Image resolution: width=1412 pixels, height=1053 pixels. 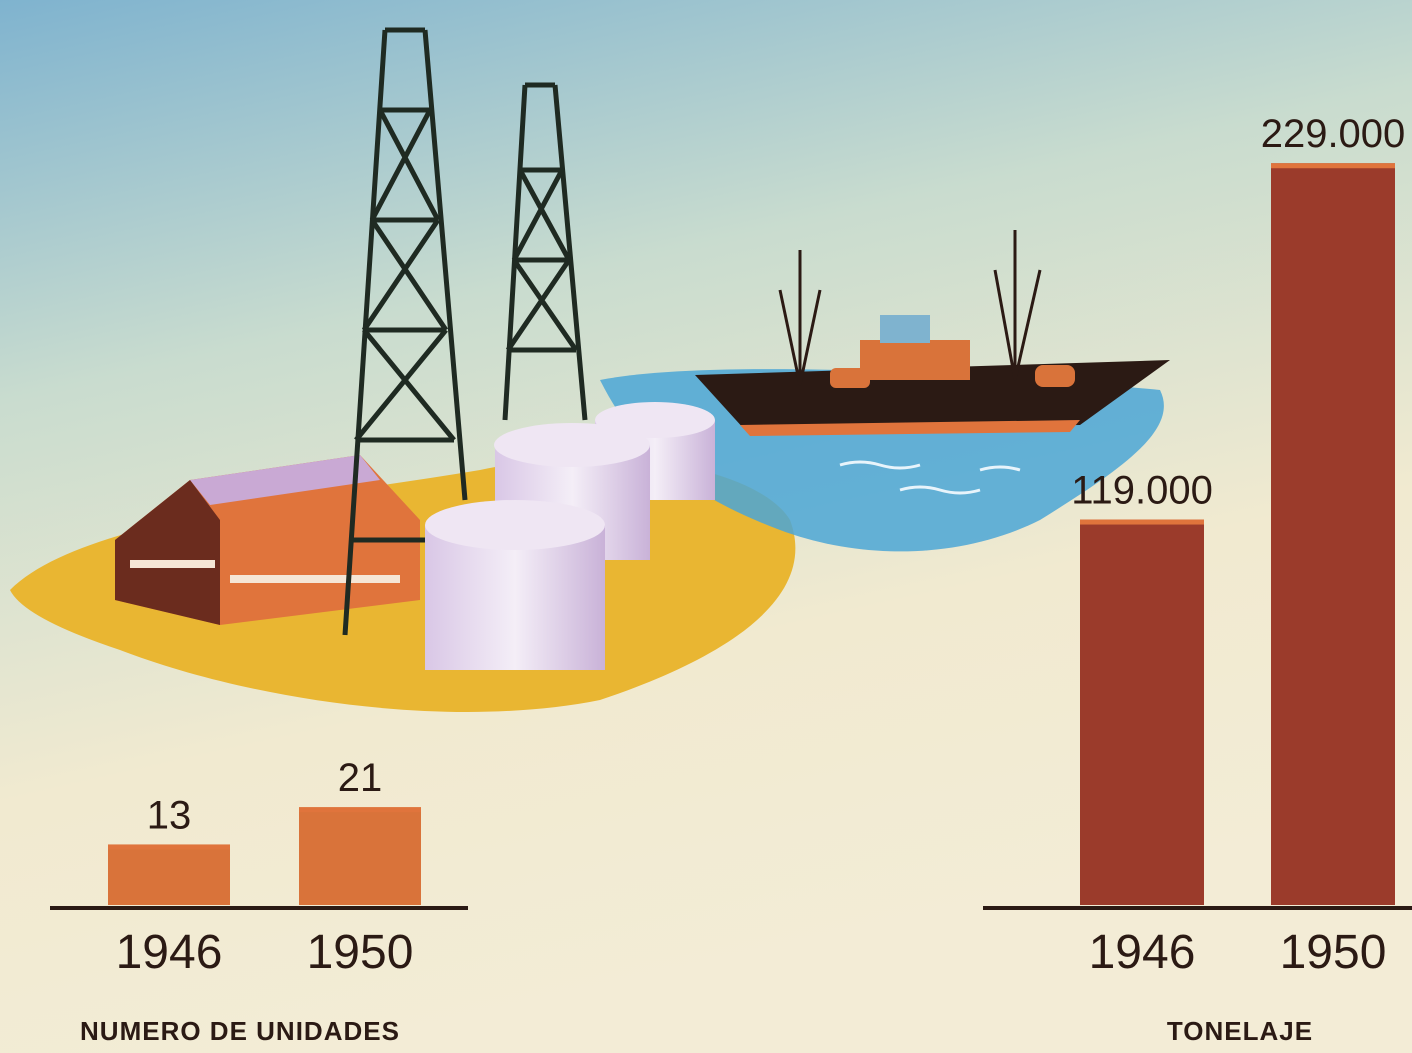 I want to click on value-label: 21, so click(x=360, y=778).